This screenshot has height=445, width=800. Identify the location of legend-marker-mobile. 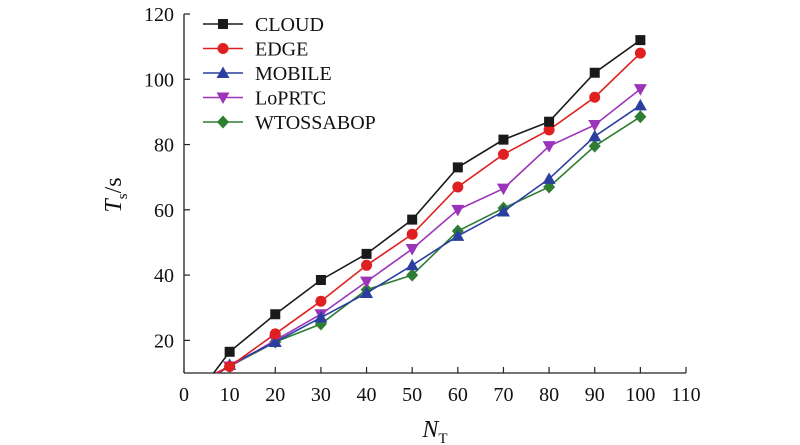
(223, 72).